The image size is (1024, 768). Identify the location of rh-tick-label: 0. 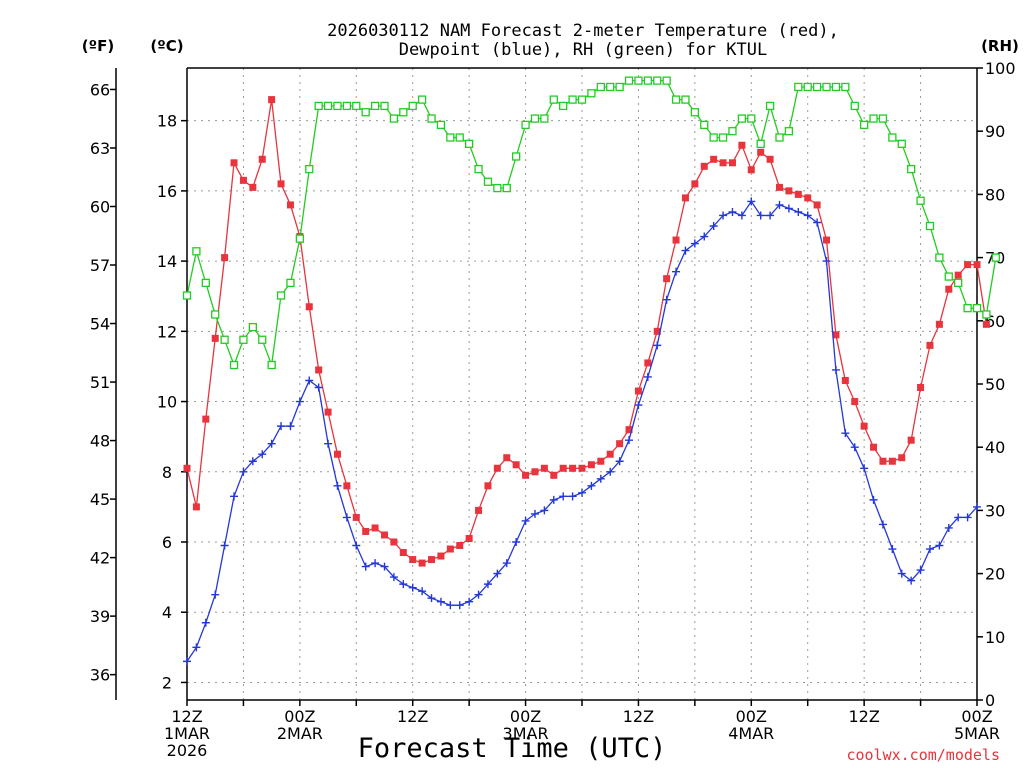
(990, 700).